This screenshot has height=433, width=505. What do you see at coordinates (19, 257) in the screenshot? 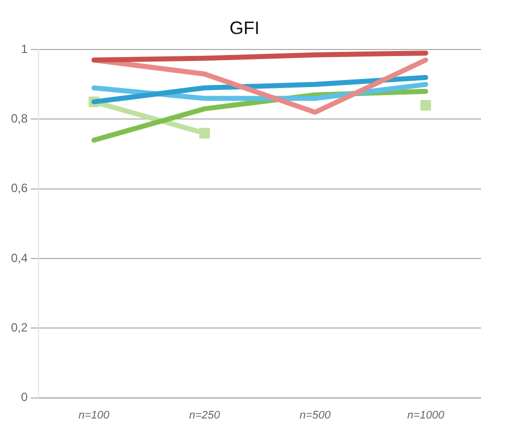
I see `y-tick-label: 0,4` at bounding box center [19, 257].